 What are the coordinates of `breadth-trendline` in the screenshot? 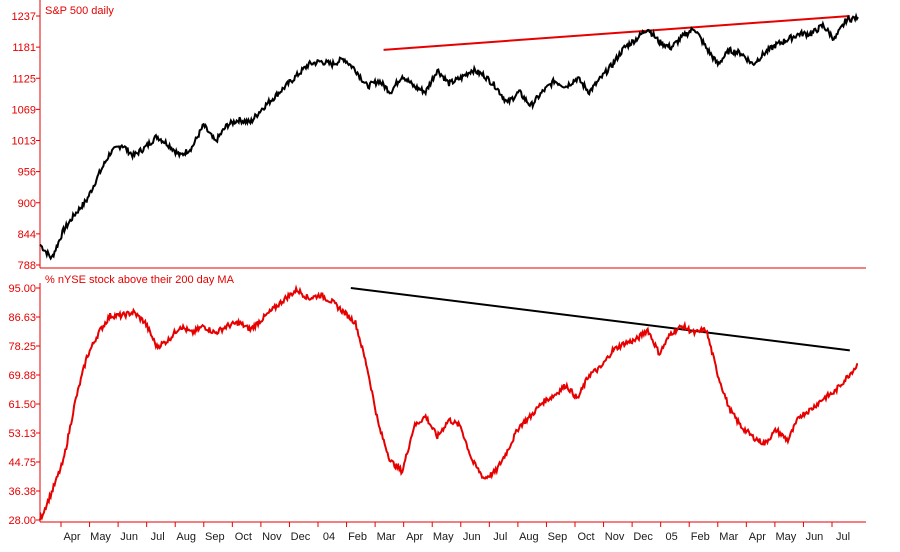 It's located at (600, 319).